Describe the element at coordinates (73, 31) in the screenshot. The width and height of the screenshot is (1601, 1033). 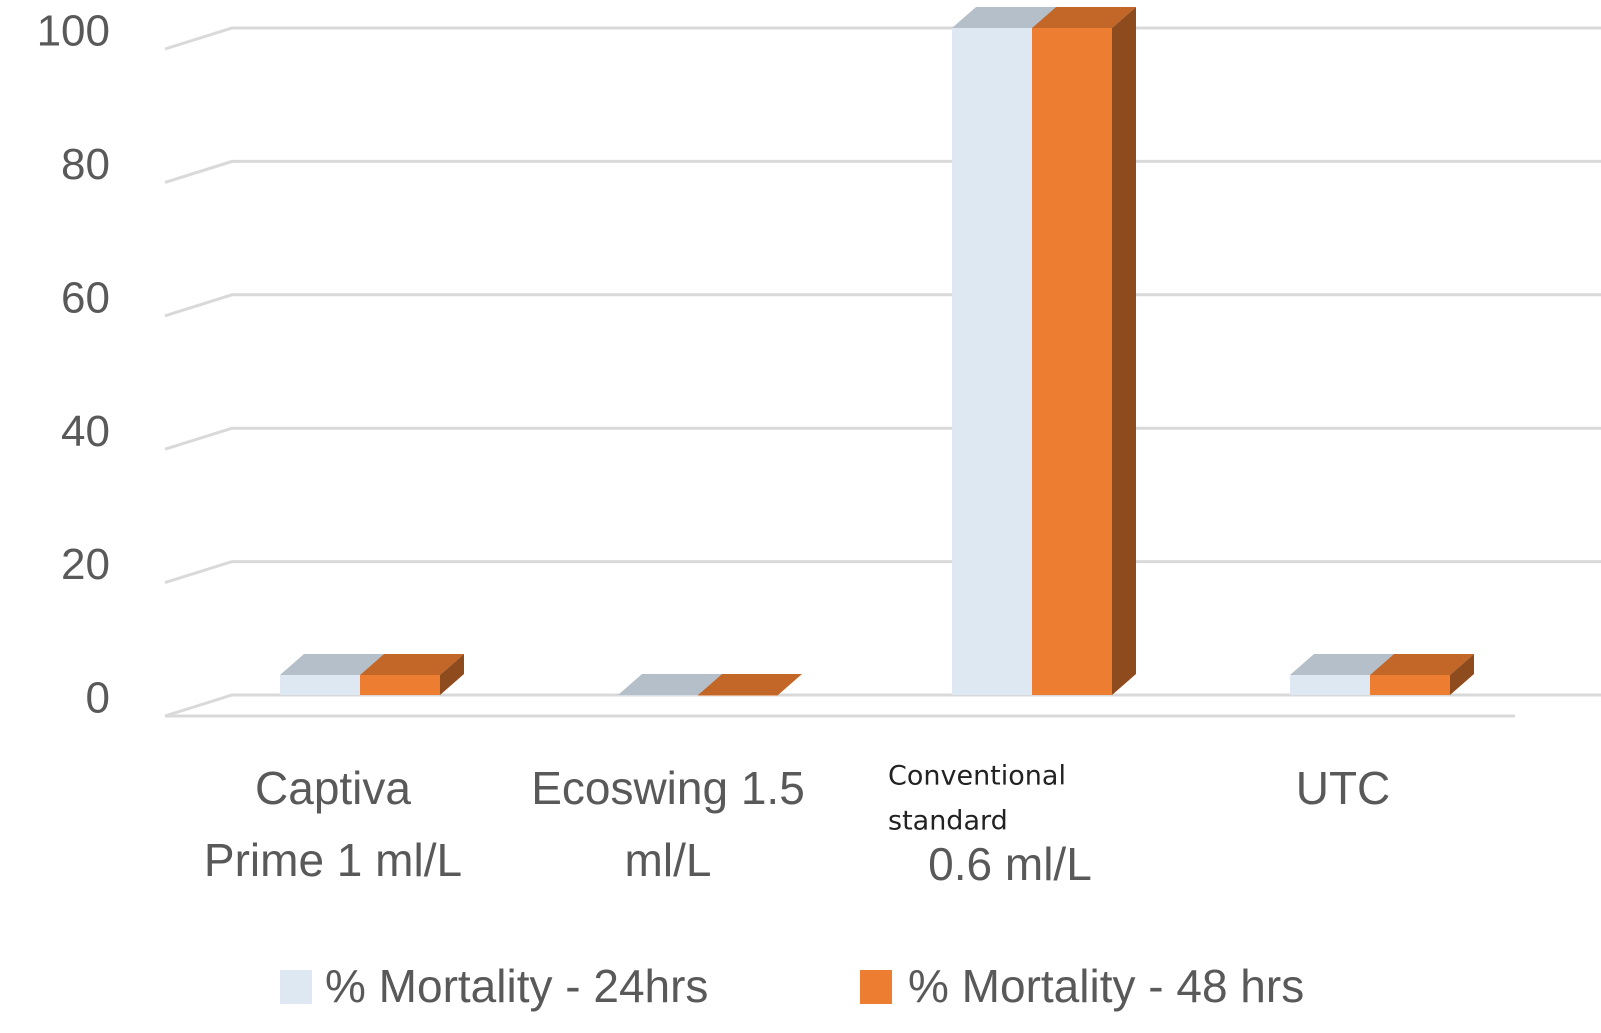
I see `y-tick-label-100: 100` at that location.